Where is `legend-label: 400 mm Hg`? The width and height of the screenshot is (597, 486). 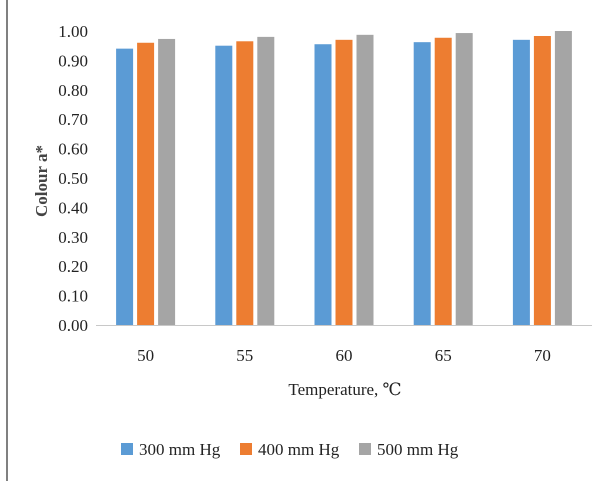 legend-label: 400 mm Hg is located at coordinates (299, 449).